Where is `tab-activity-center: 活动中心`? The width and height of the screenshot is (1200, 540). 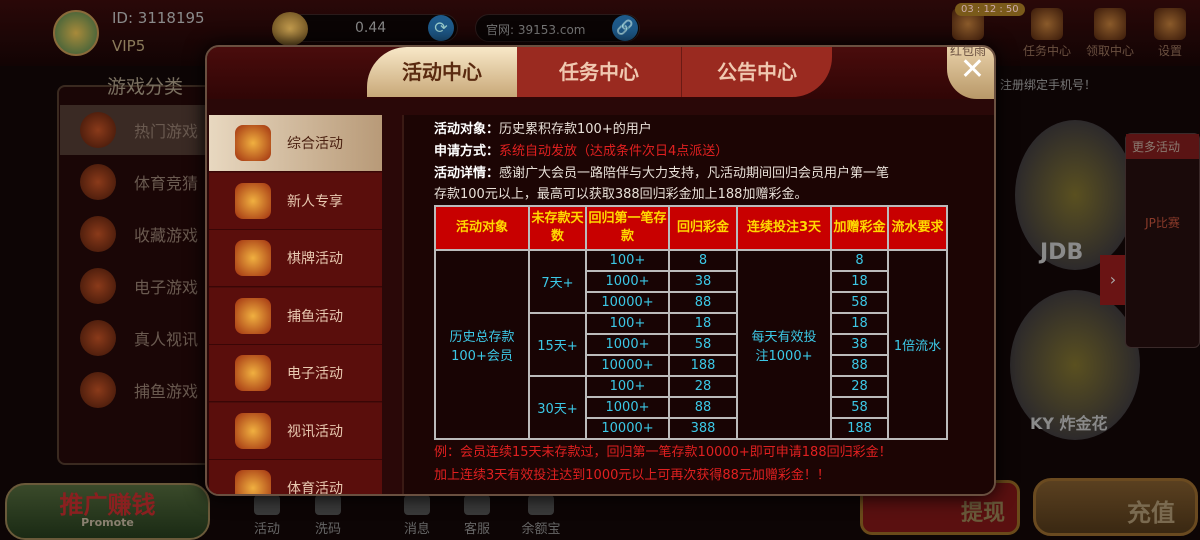 tab-activity-center: 活动中心 is located at coordinates (442, 72).